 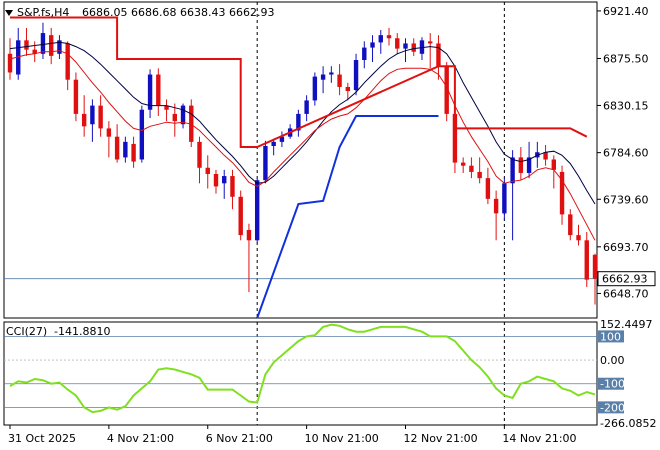 I want to click on current-price-label: 6662.93, so click(x=625, y=279).